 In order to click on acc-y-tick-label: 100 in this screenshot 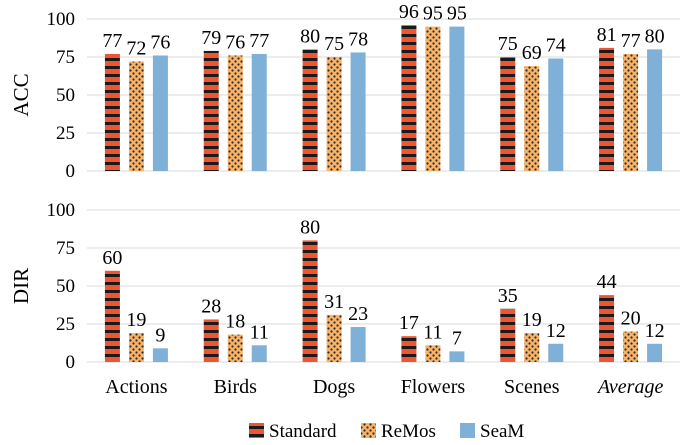, I will do `click(61, 19)`.